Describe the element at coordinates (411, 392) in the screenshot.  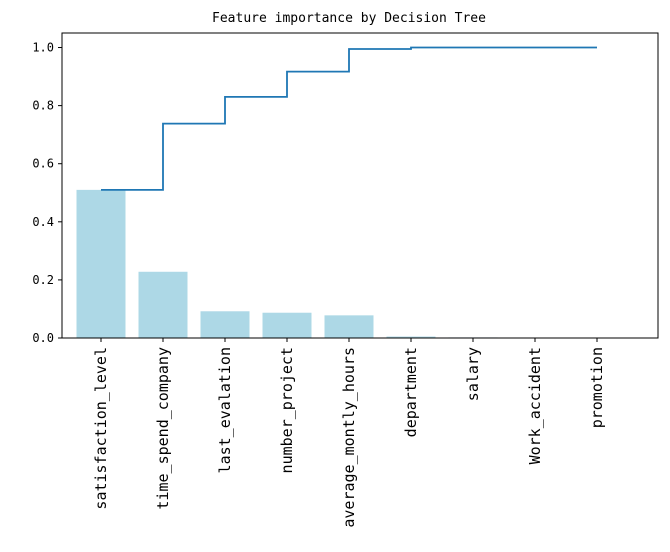
I see `x-tick-label-department: department` at that location.